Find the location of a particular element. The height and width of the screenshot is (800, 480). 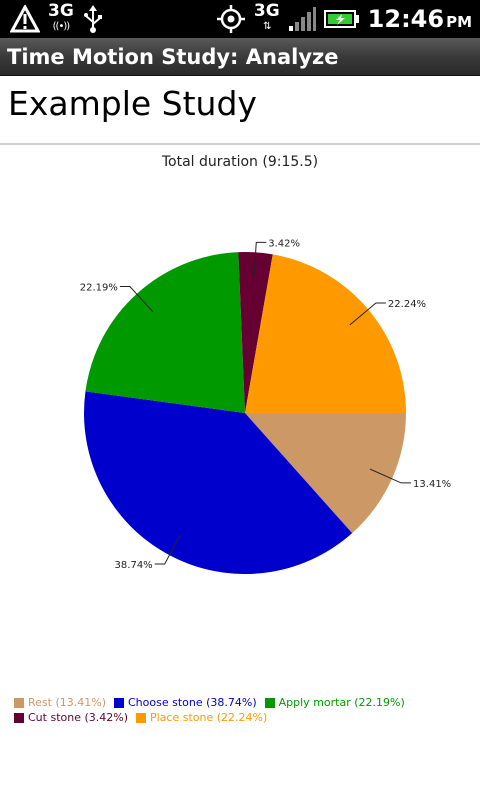

legend-item: Apply mortar (22.19%) is located at coordinates (334, 702).